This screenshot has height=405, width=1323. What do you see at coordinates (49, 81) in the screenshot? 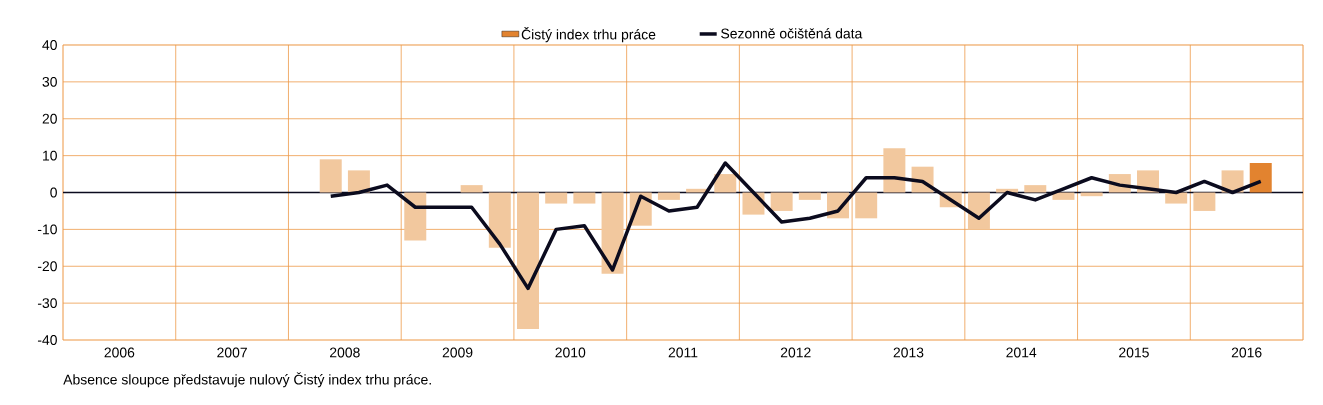
I see `y-tick-label: 30` at bounding box center [49, 81].